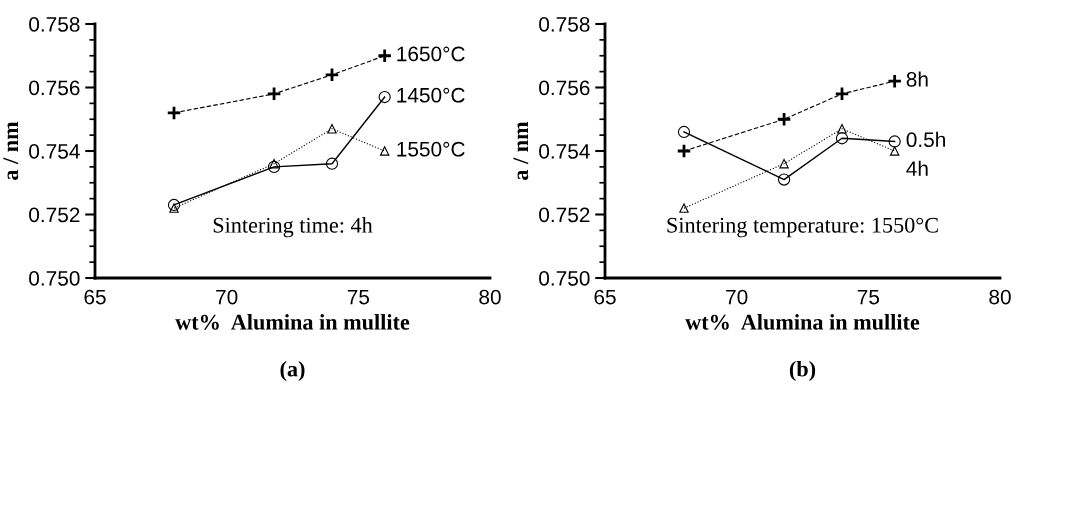 The height and width of the screenshot is (529, 1077). What do you see at coordinates (293, 227) in the screenshot?
I see `annotation: Sintering time: 4h` at bounding box center [293, 227].